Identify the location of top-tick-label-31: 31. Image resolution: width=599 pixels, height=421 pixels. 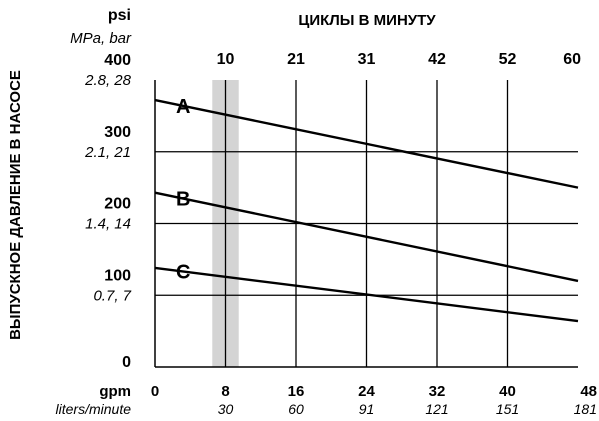
(367, 59).